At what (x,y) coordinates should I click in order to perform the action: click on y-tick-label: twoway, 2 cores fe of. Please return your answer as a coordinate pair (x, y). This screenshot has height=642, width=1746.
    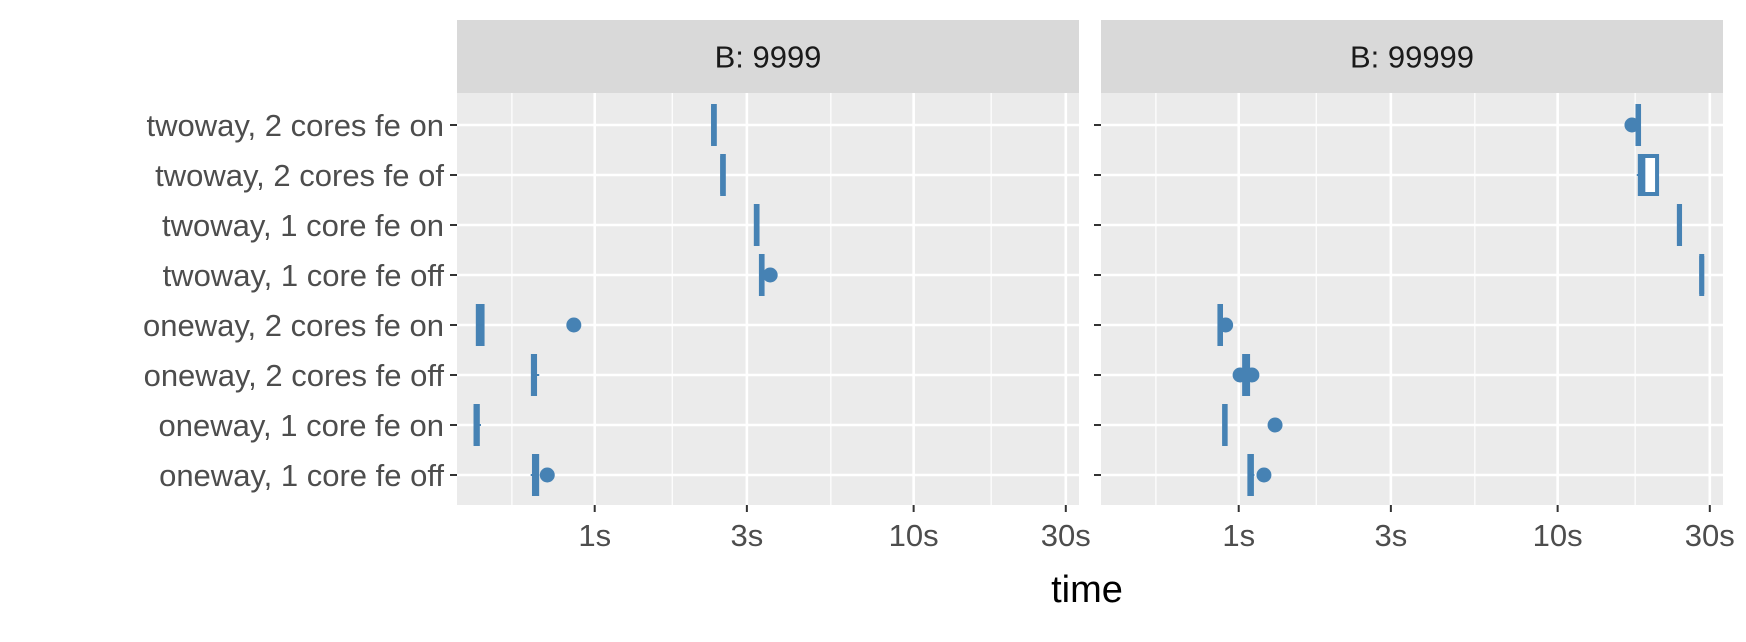
    Looking at the image, I should click on (299, 175).